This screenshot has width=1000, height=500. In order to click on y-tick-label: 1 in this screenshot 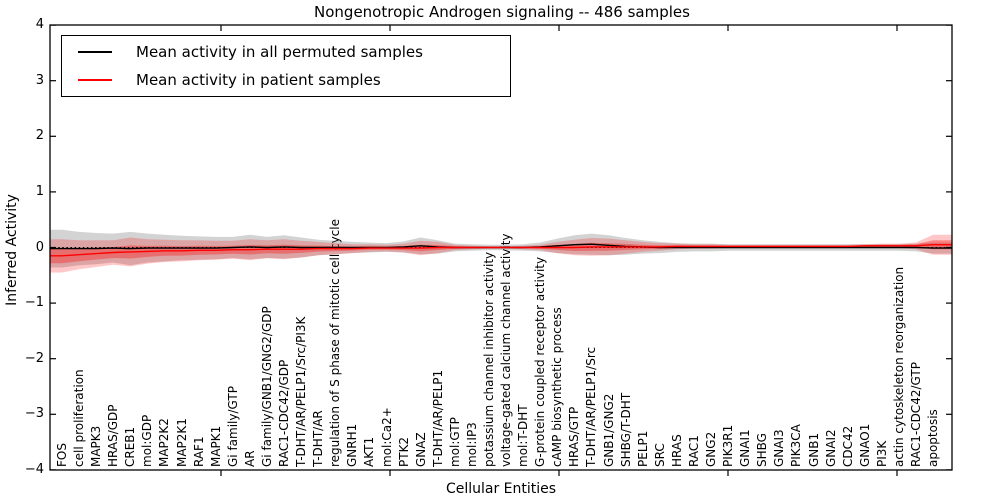, I will do `click(39, 191)`.